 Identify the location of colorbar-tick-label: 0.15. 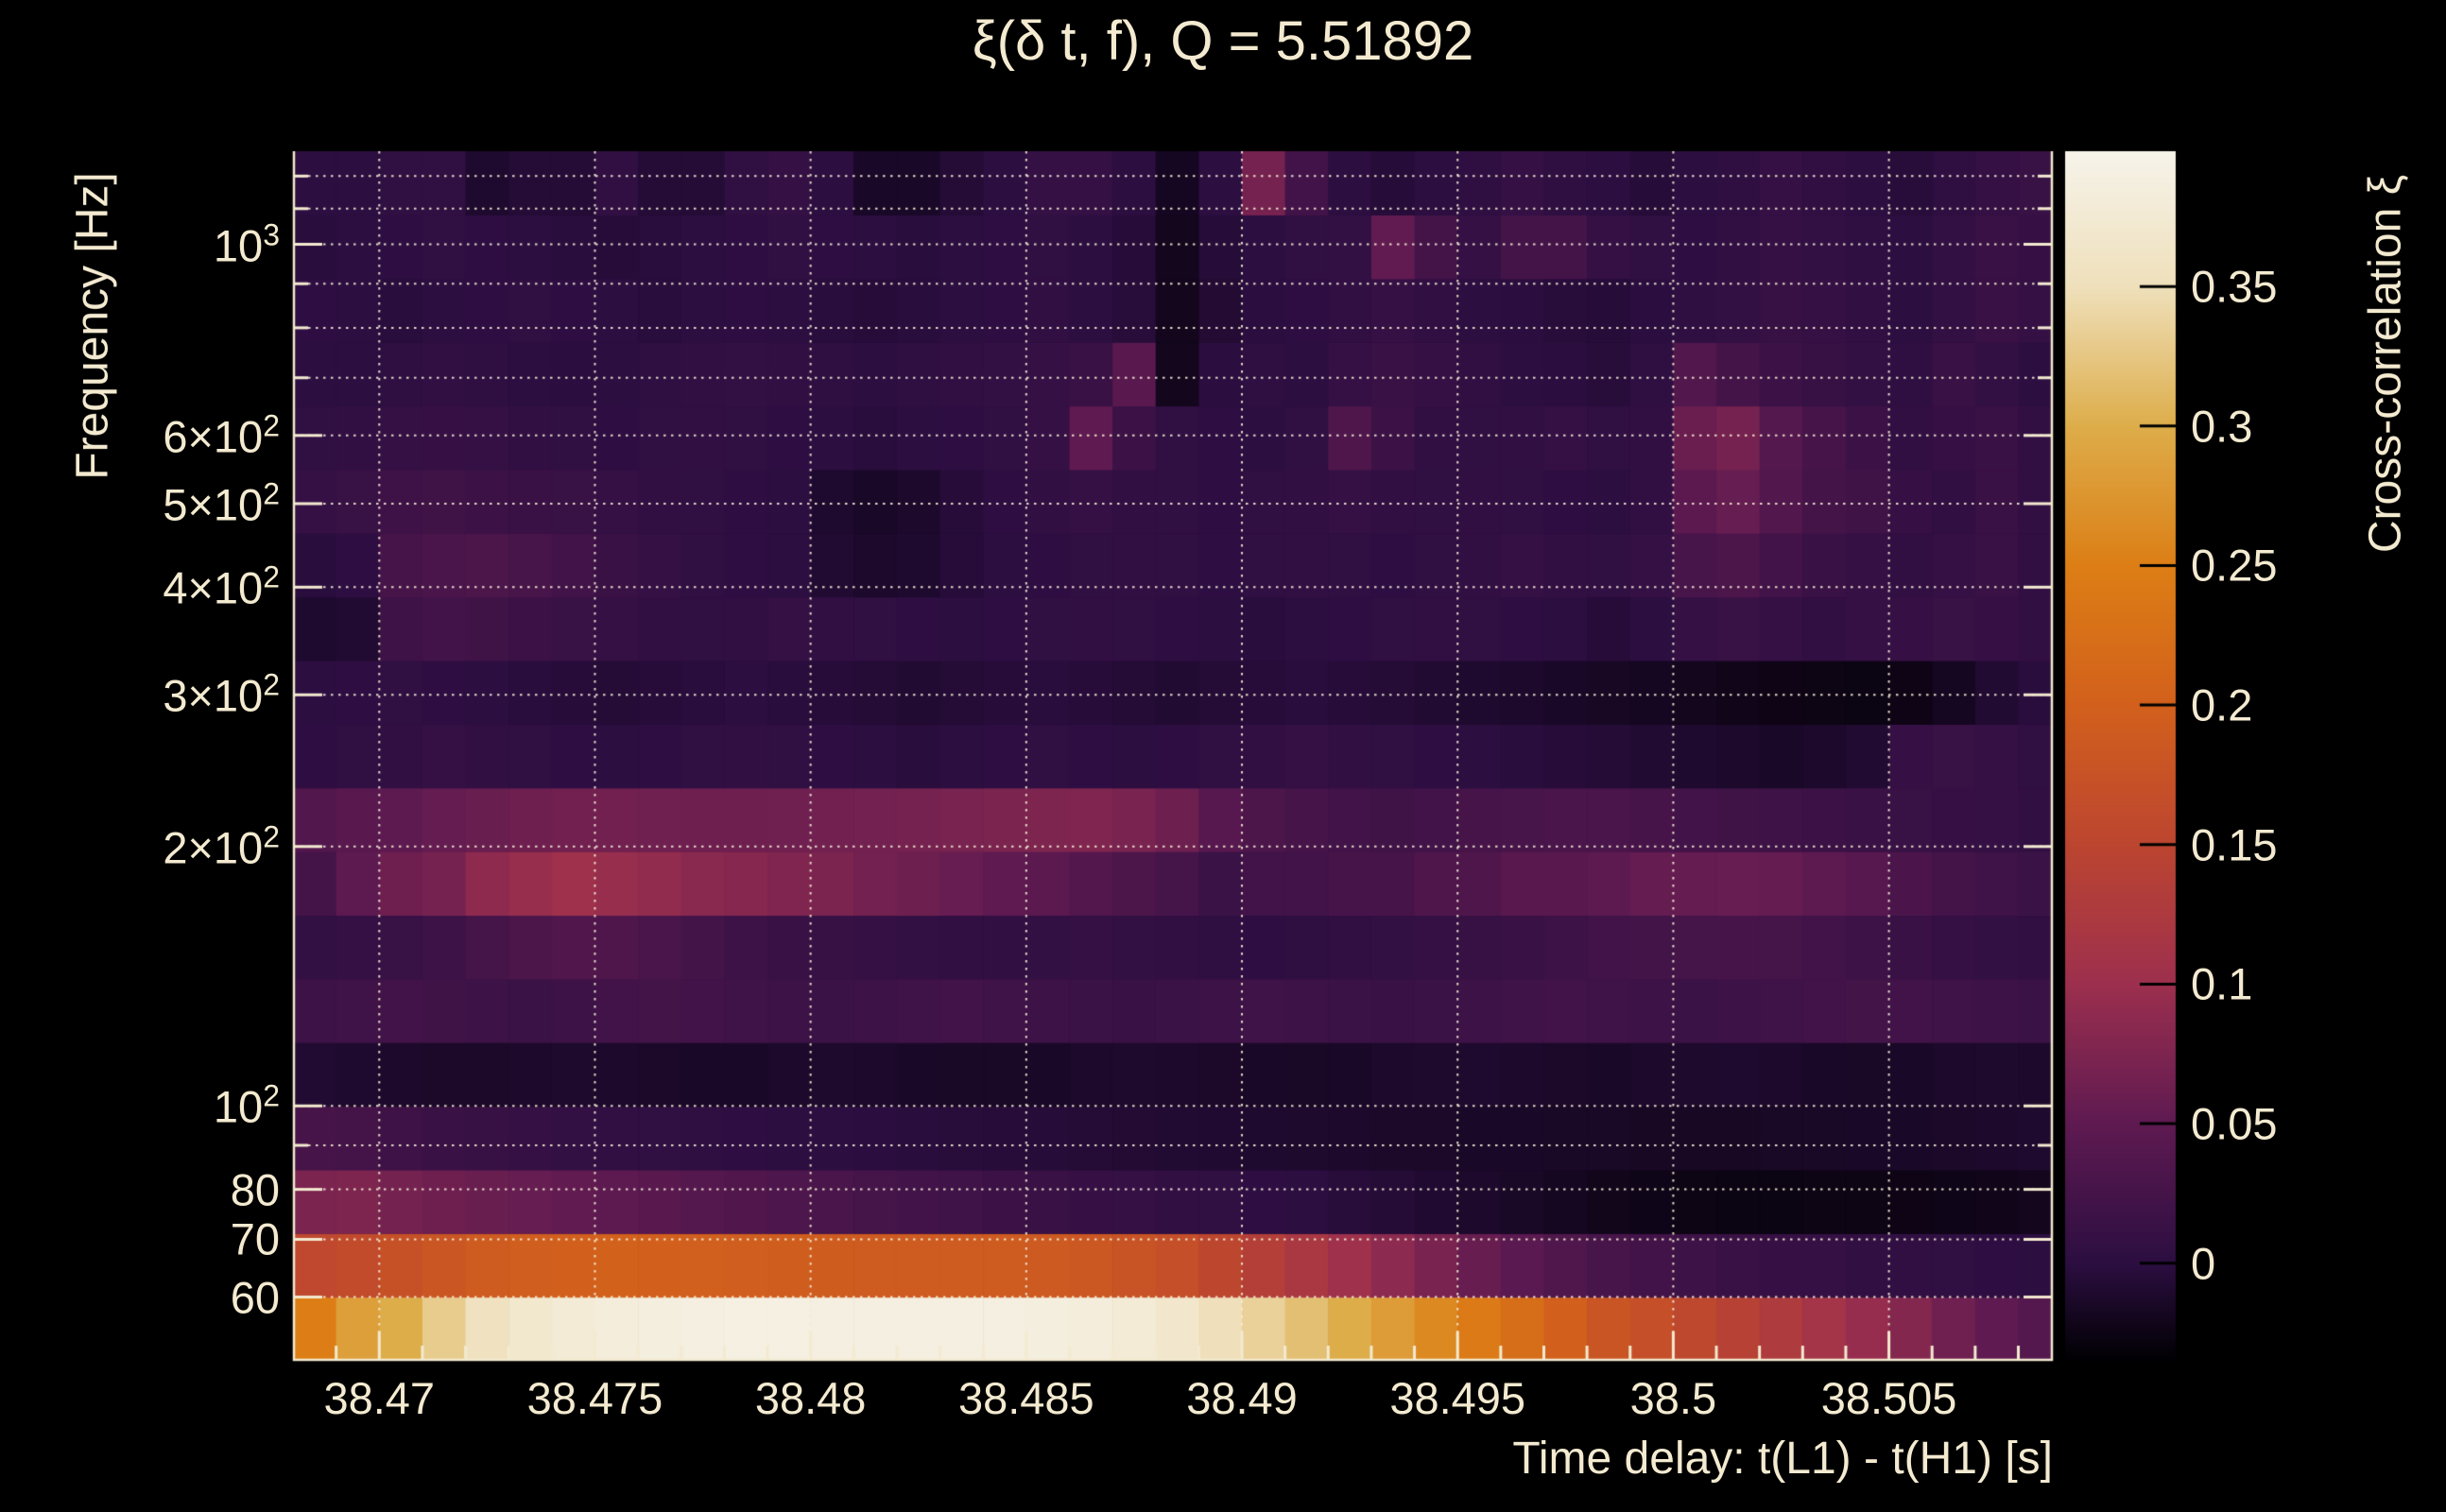
(2234, 844).